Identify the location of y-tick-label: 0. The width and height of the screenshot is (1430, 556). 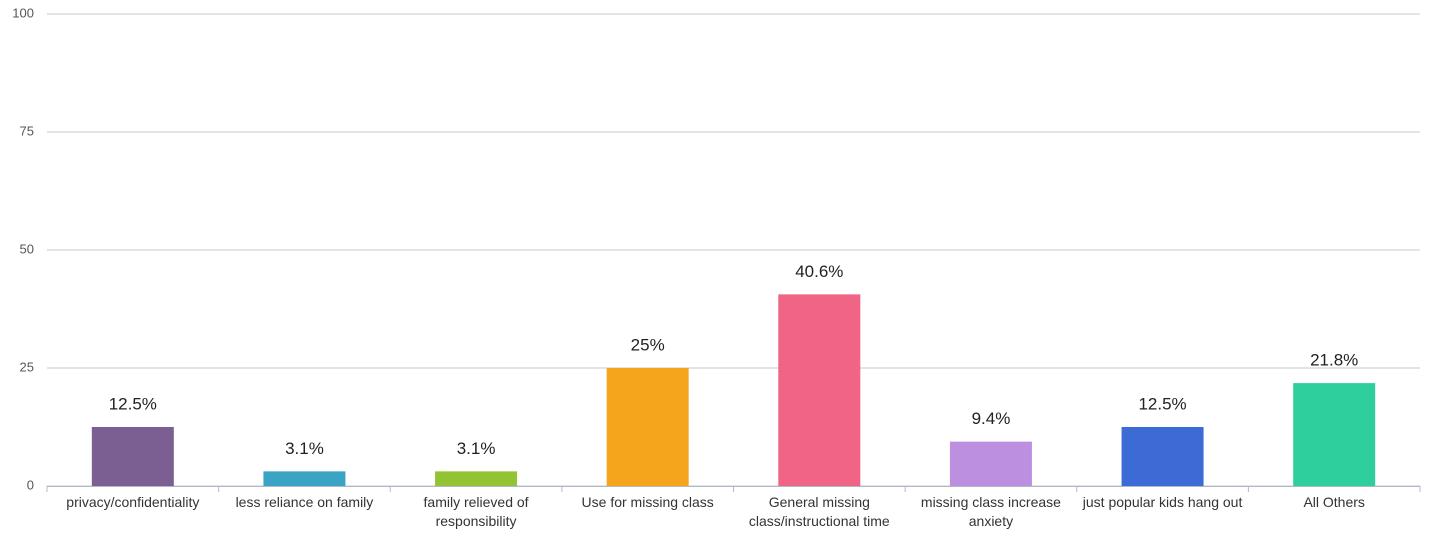
(30, 484).